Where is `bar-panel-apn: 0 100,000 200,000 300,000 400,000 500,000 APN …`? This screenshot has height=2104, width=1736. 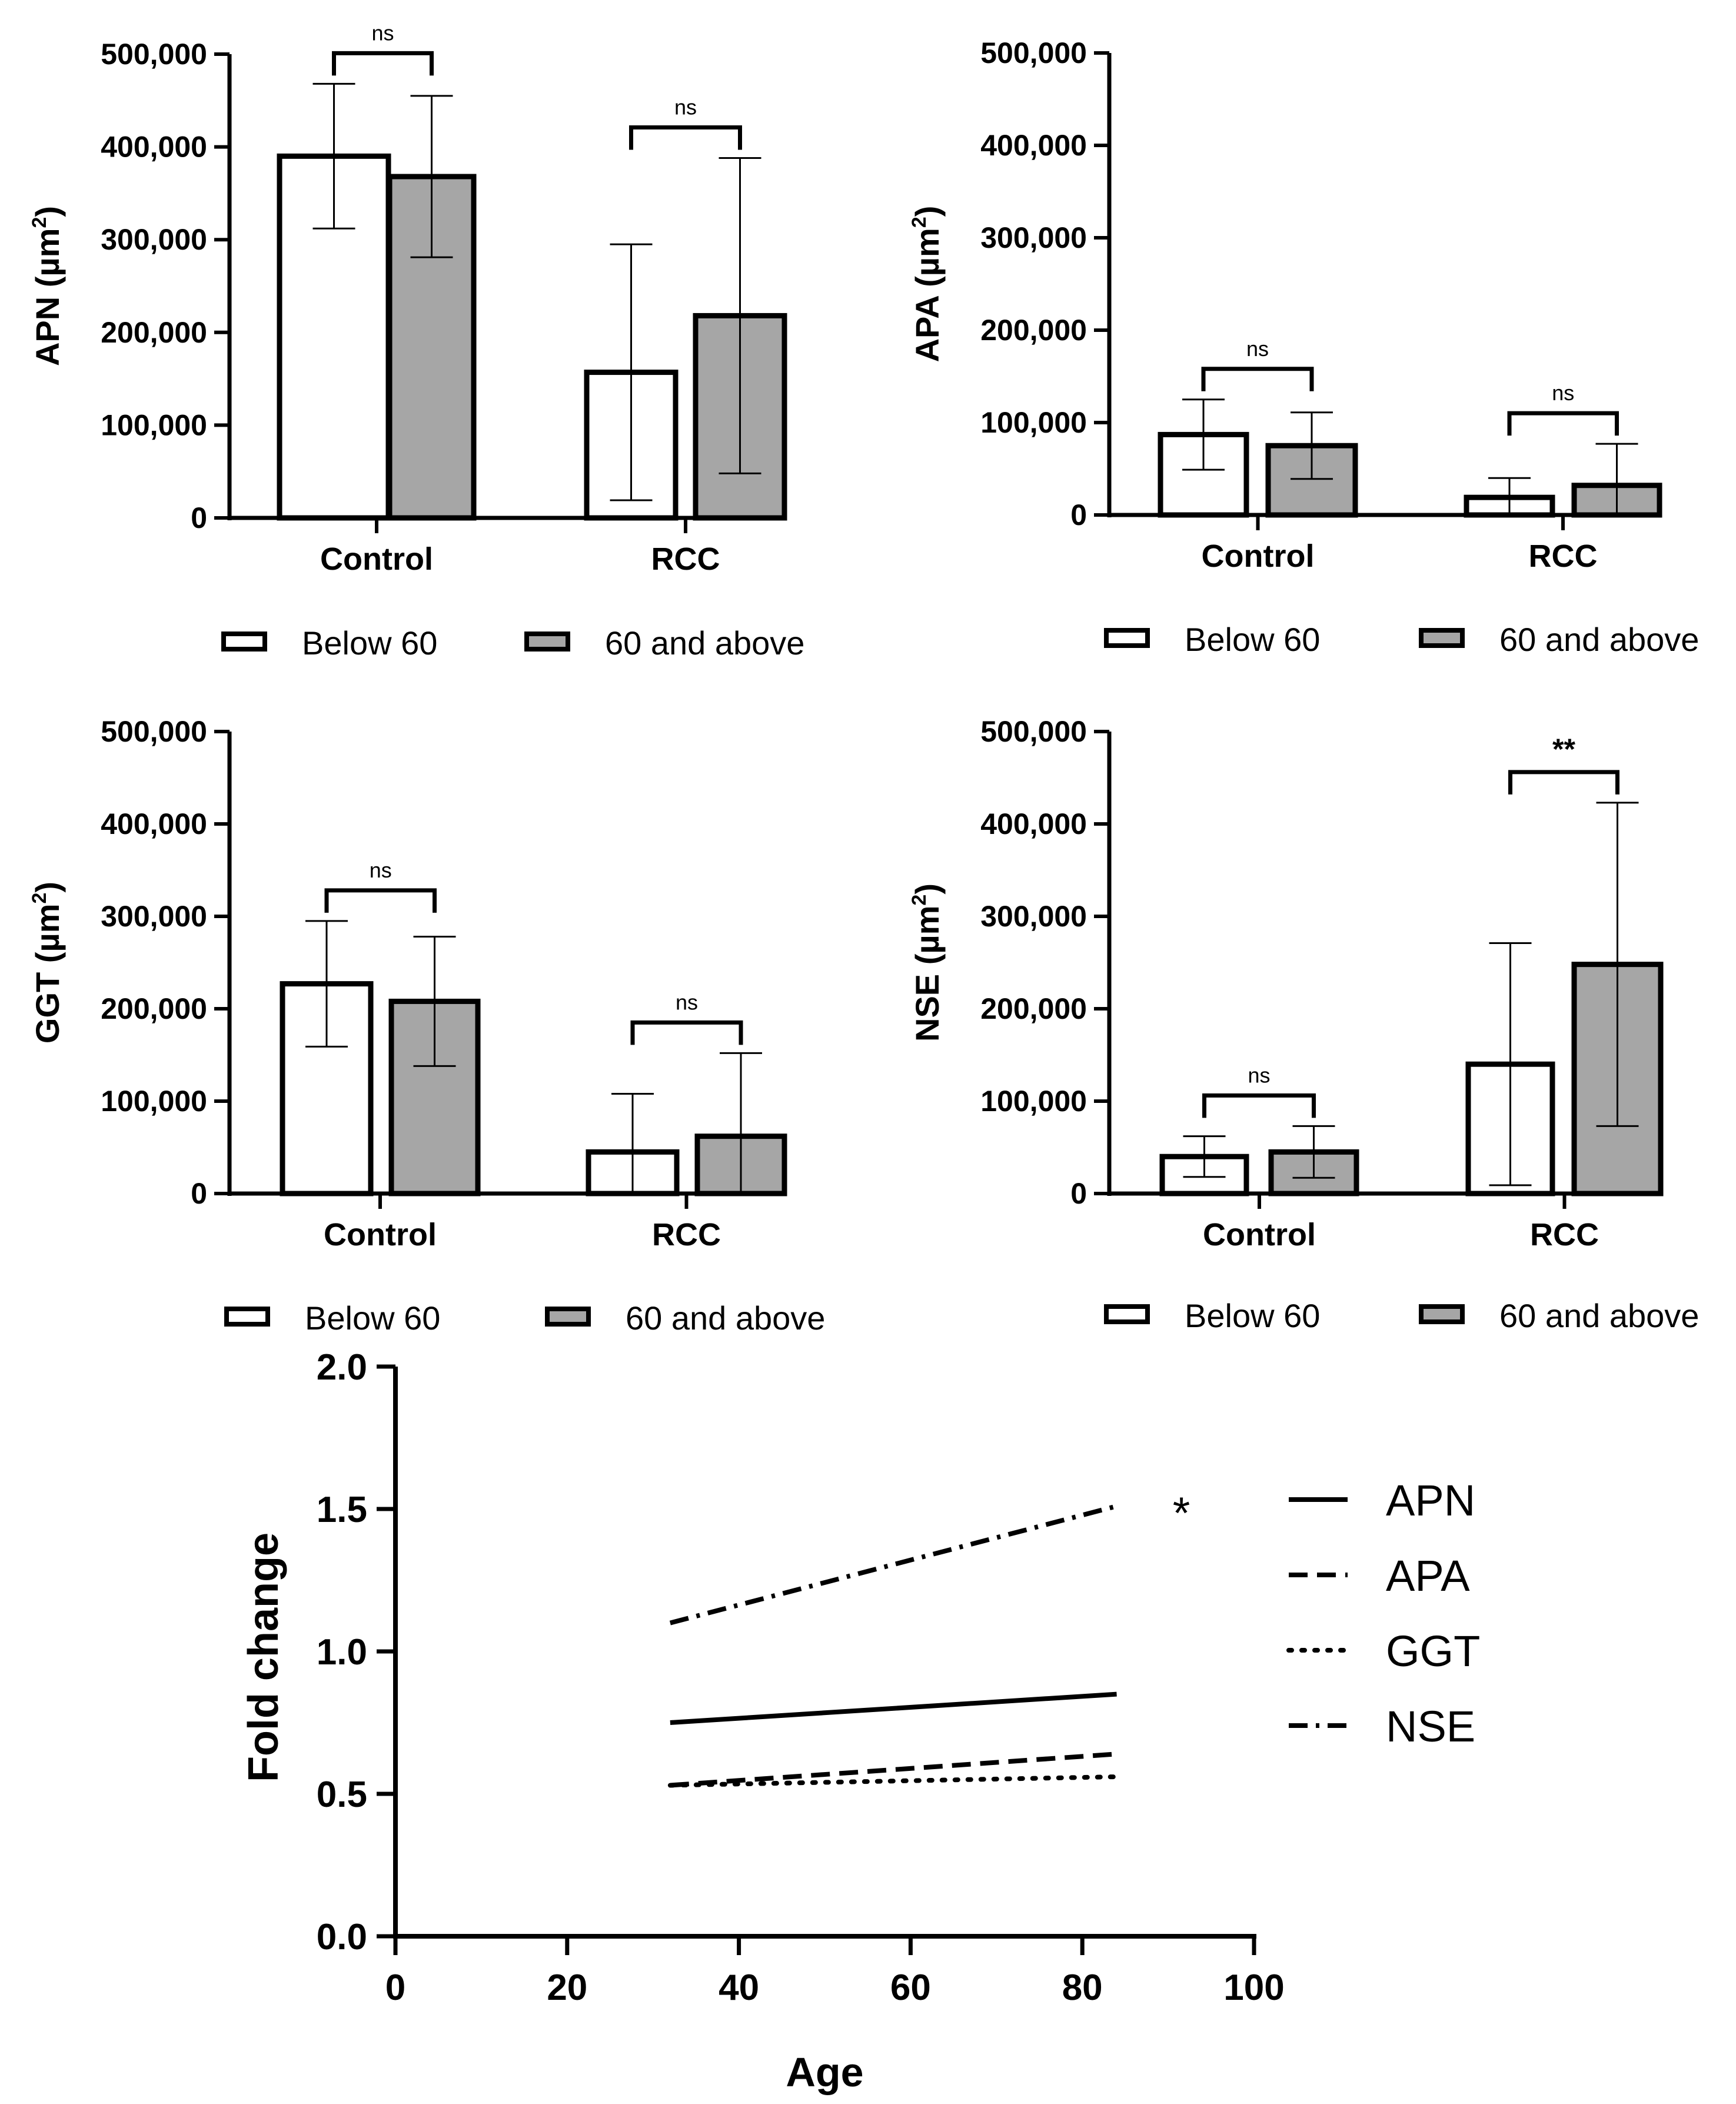
bar-panel-apn: 0 100,000 200,000 300,000 400,000 500,000 APN … is located at coordinates (416, 341).